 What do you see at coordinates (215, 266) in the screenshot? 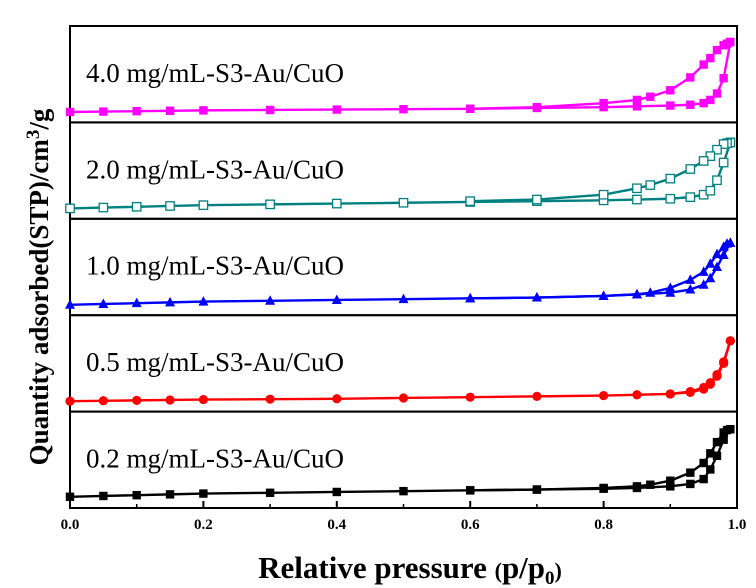
I see `series-label: 1.0 mg/mL-S3-Au/CuO` at bounding box center [215, 266].